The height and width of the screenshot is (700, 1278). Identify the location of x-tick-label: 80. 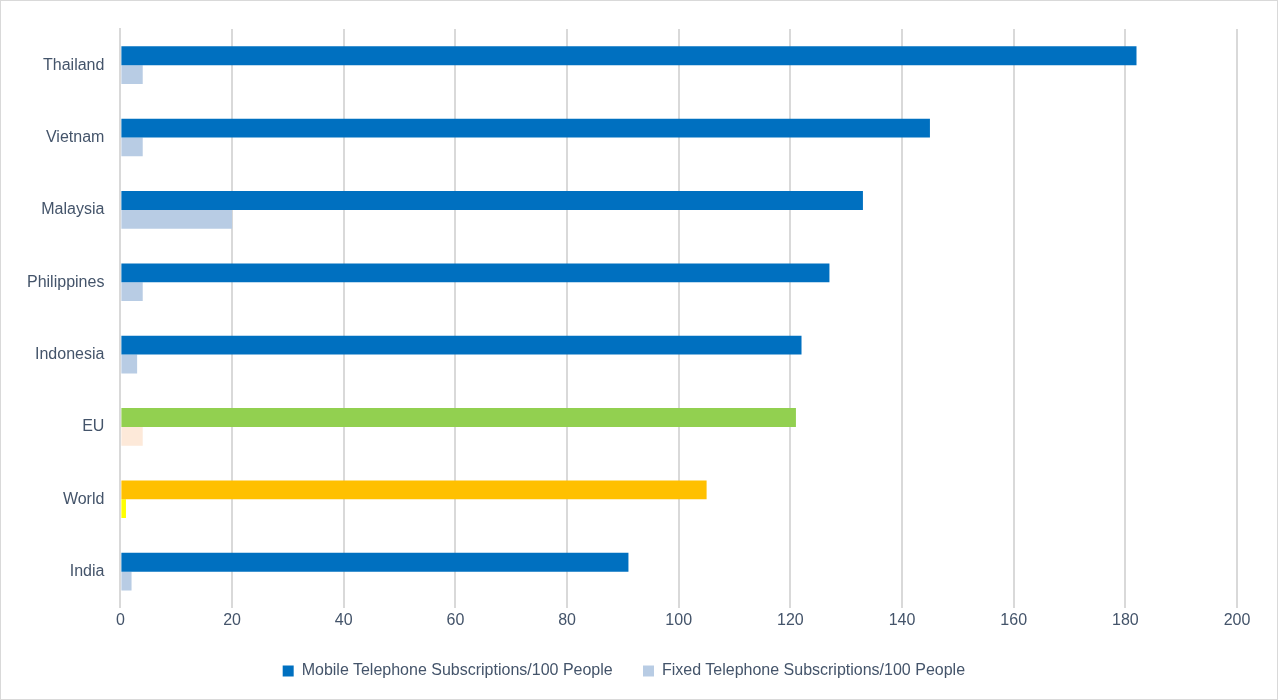
(567, 619).